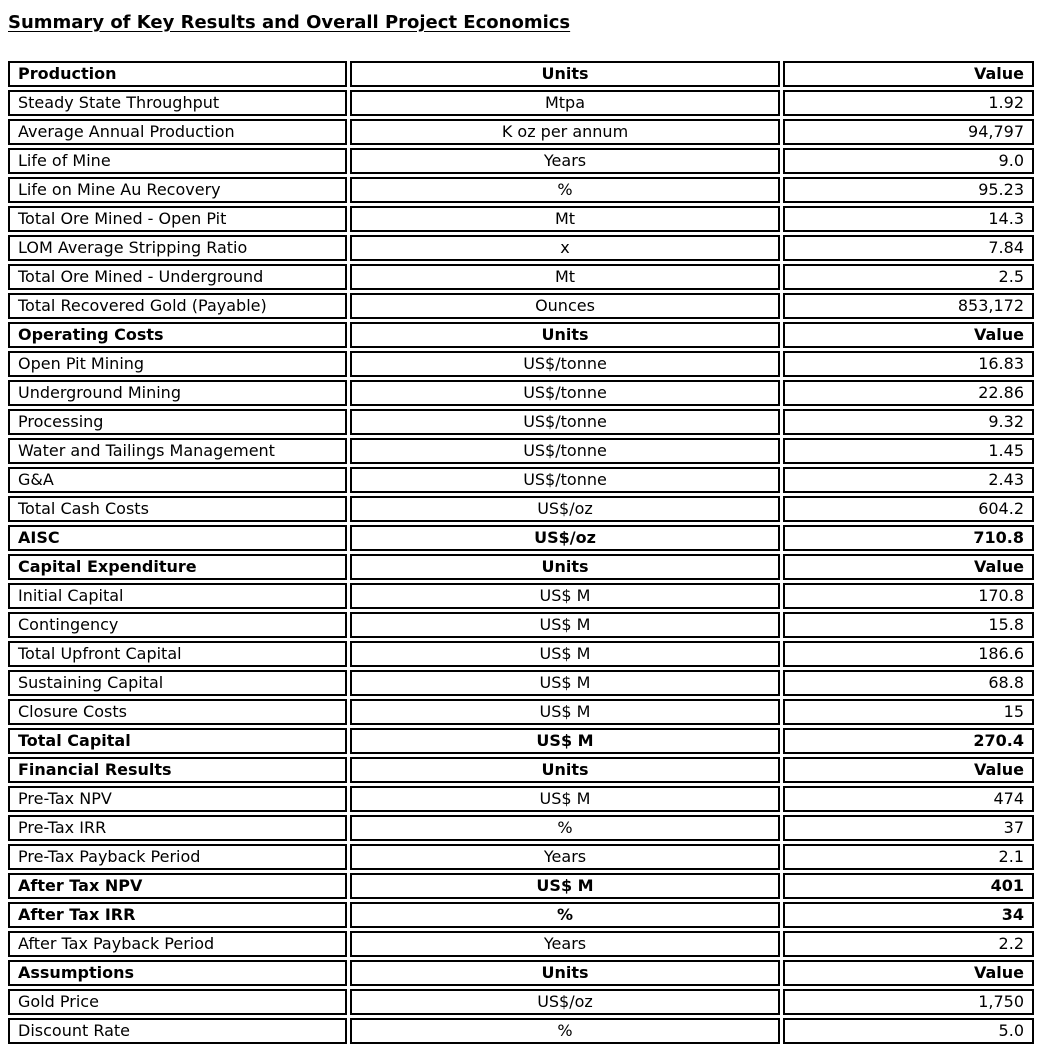  I want to click on table-row: After Tax Payback Period Years 2.2, so click(521, 944).